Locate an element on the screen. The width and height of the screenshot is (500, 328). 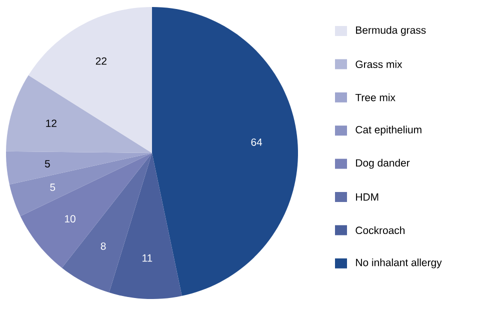
legend-label: Cat epithelium is located at coordinates (389, 131).